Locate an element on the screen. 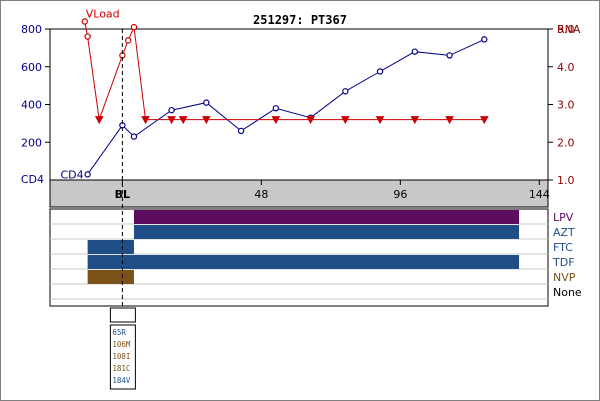 The height and width of the screenshot is (401, 600). series-label-vload: VLoad is located at coordinates (103, 13).